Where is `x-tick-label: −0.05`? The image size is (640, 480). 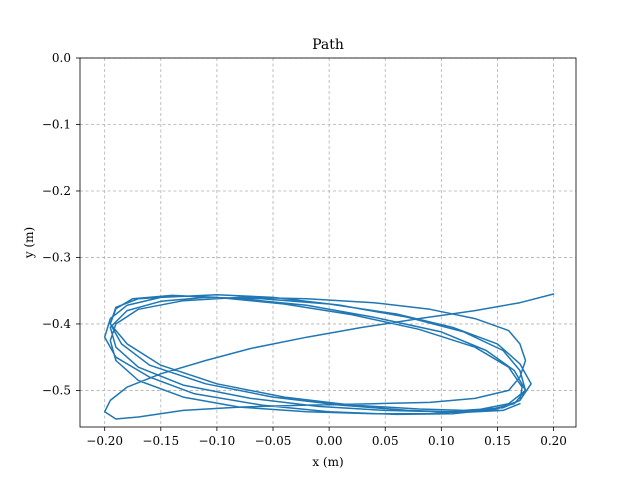 x-tick-label: −0.05 is located at coordinates (273, 441).